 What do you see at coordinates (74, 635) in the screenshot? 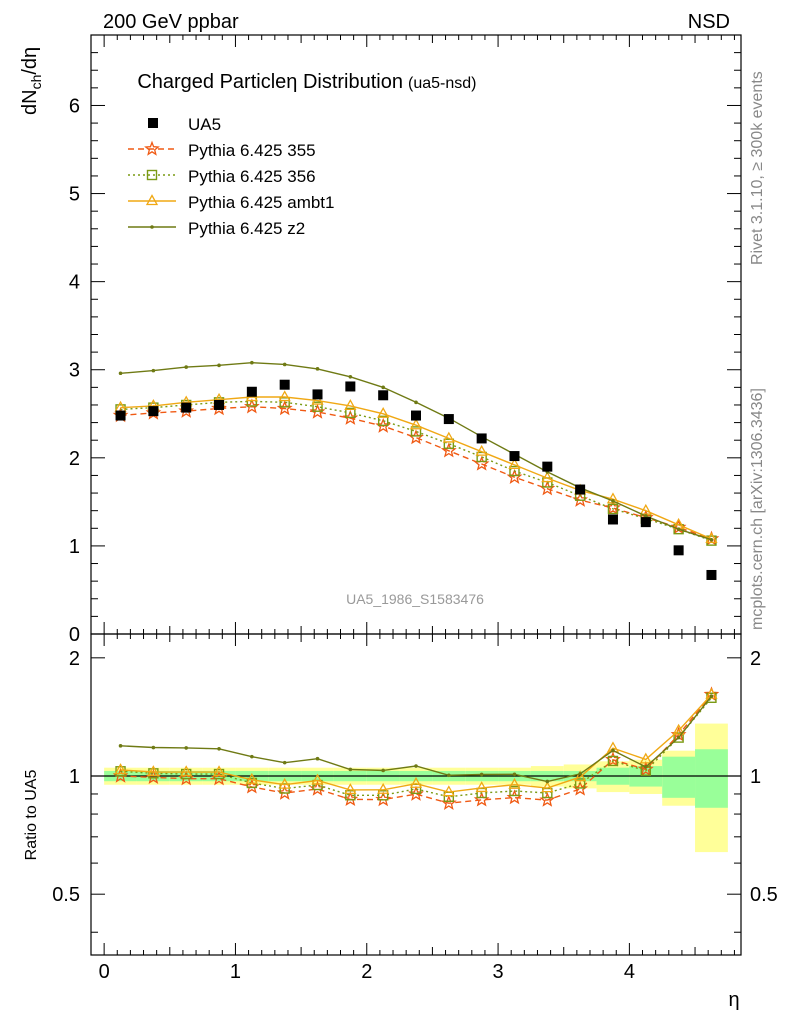
I see `y-tick-label: 0` at bounding box center [74, 635].